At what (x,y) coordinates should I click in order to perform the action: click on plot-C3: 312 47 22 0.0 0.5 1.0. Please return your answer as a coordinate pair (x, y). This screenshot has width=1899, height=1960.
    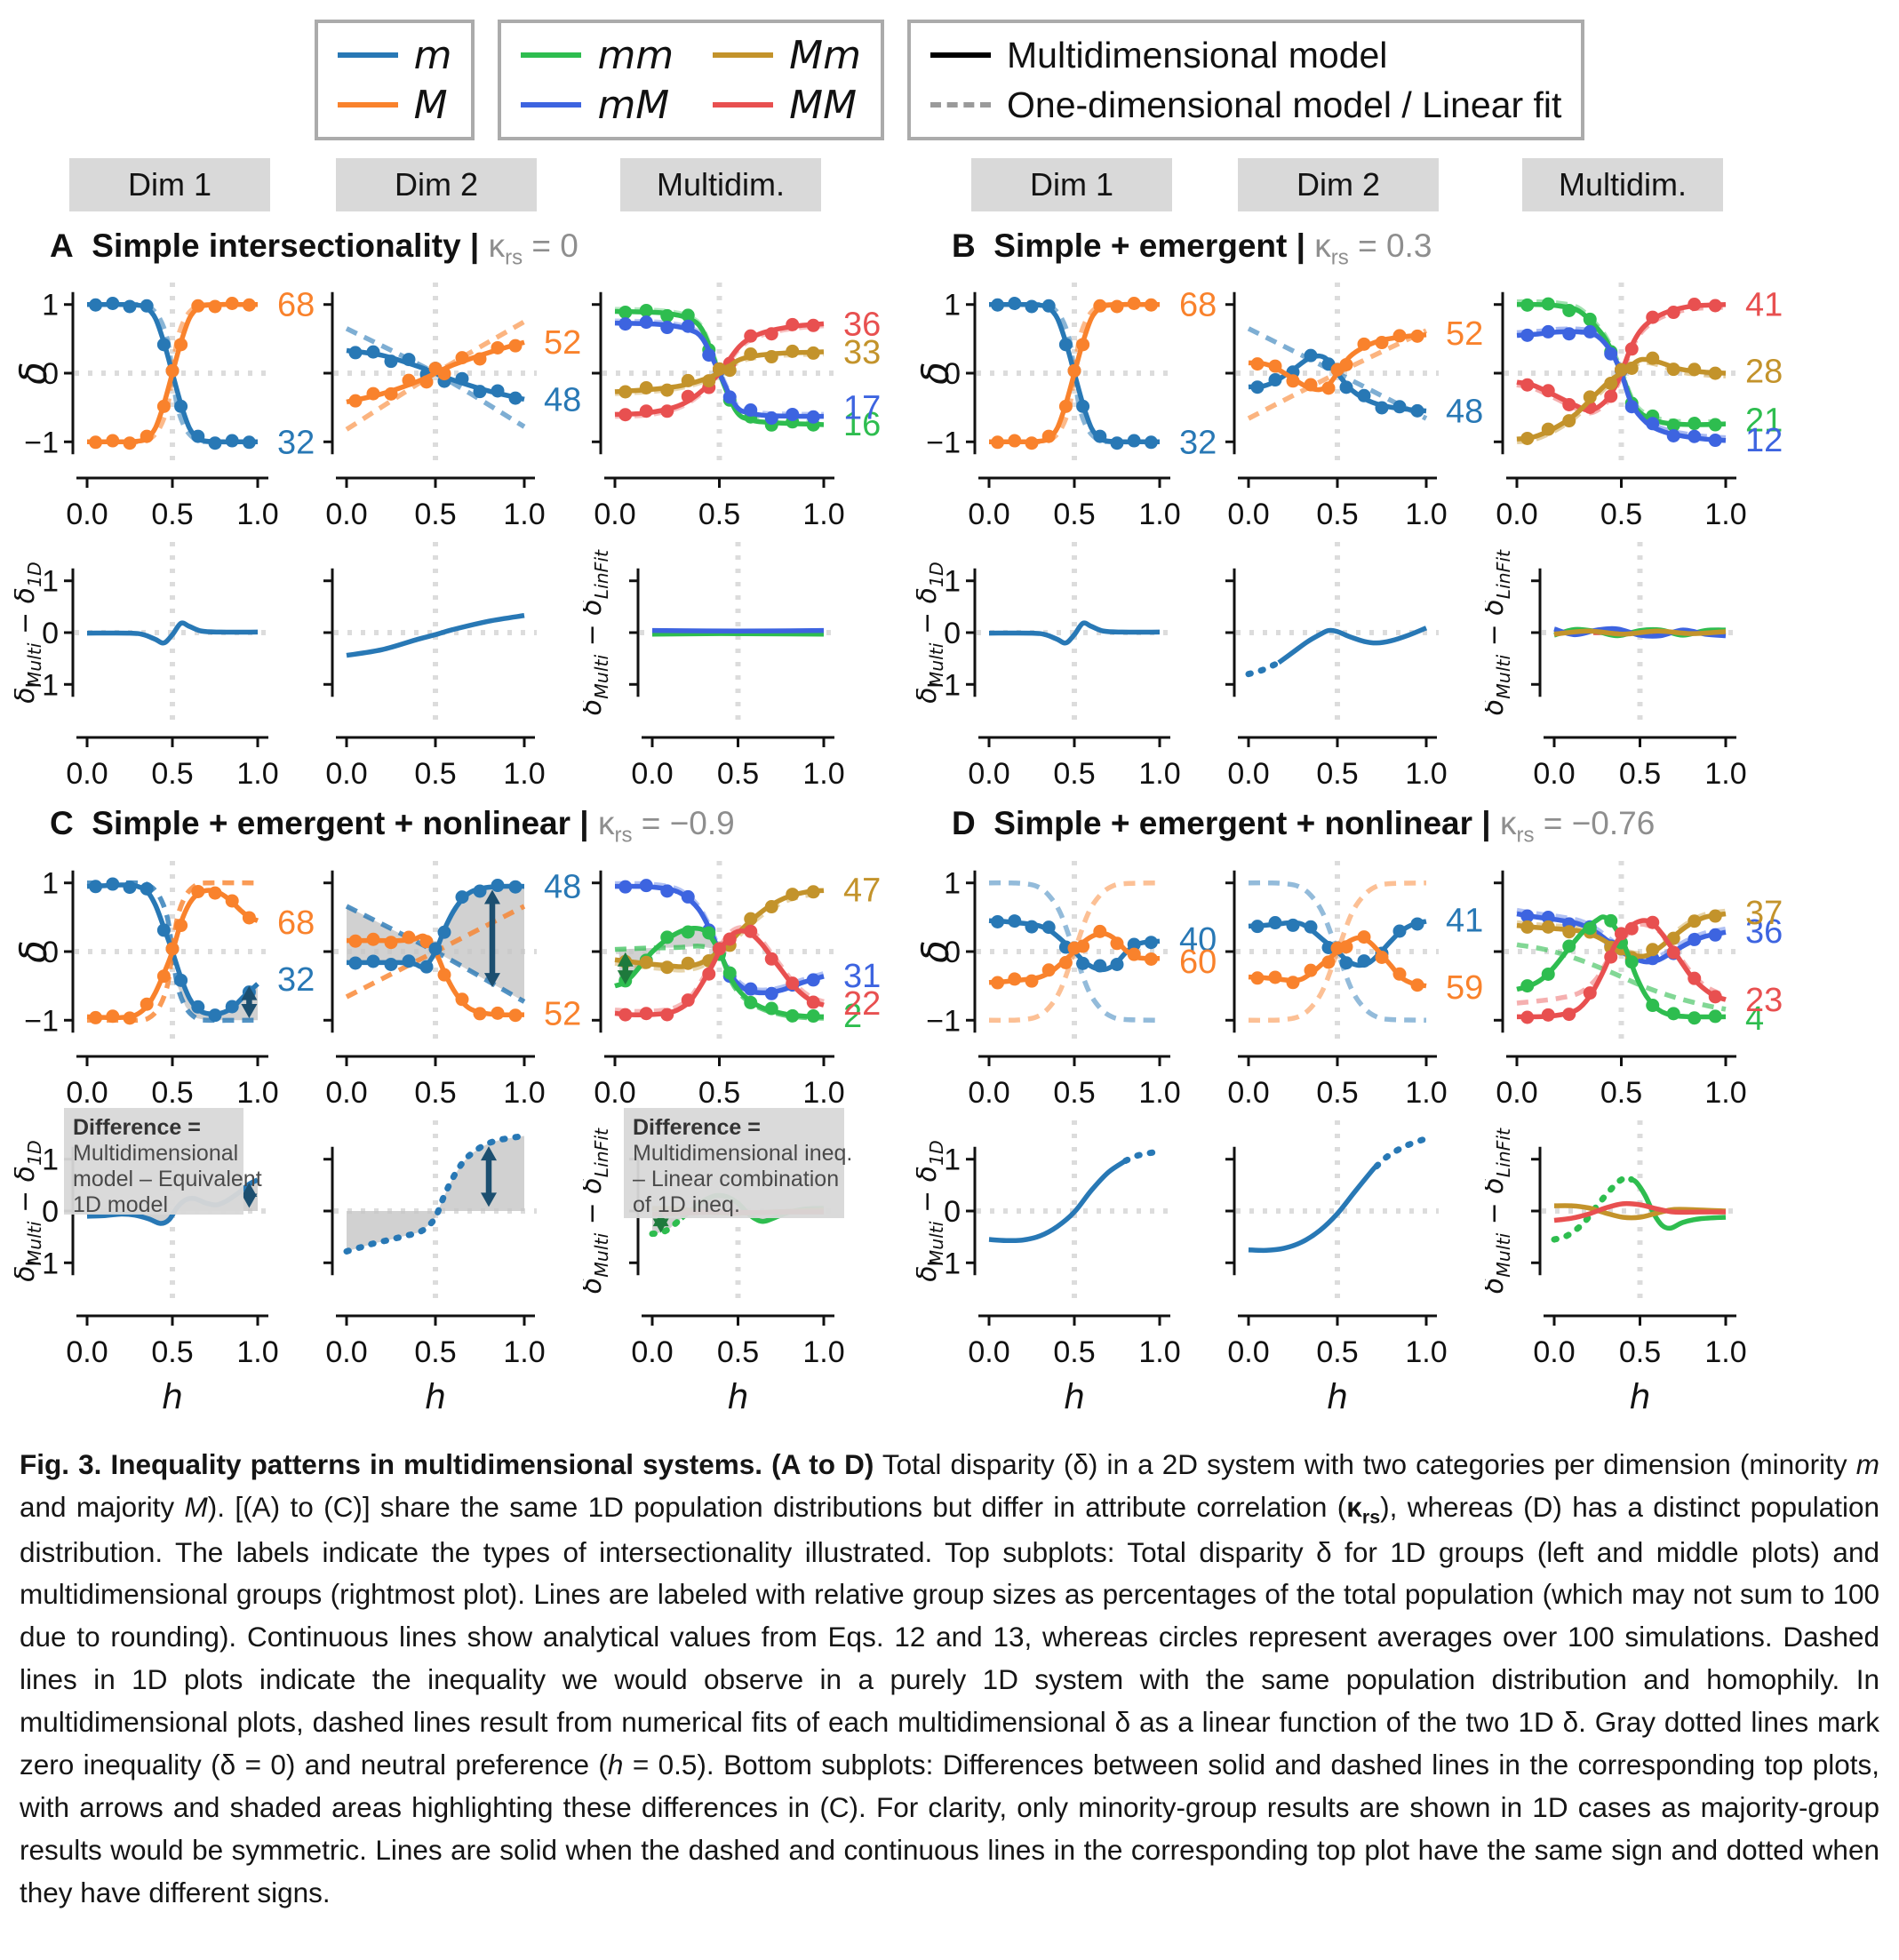
    Looking at the image, I should click on (737, 984).